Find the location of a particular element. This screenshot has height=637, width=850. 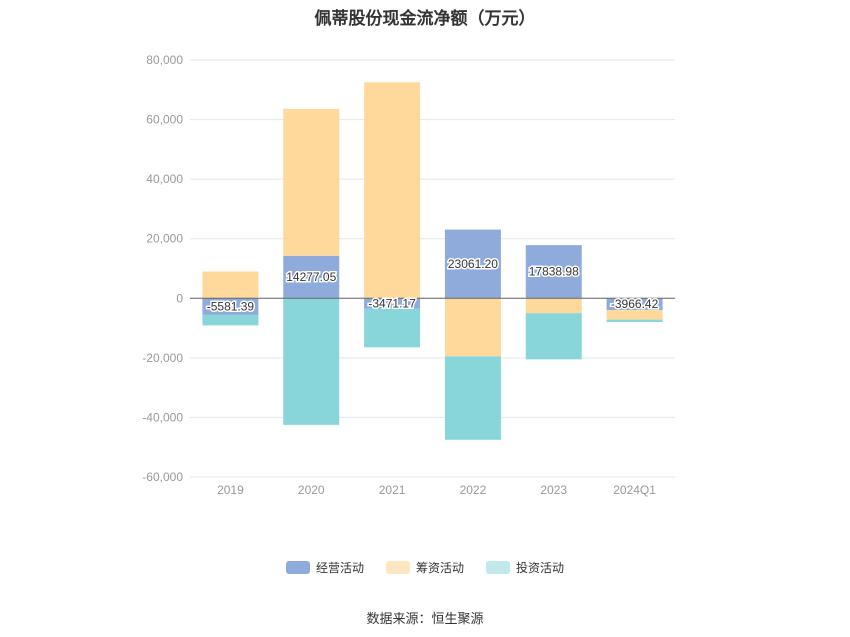

legend-item-financing: 筹资活动 is located at coordinates (424, 567).